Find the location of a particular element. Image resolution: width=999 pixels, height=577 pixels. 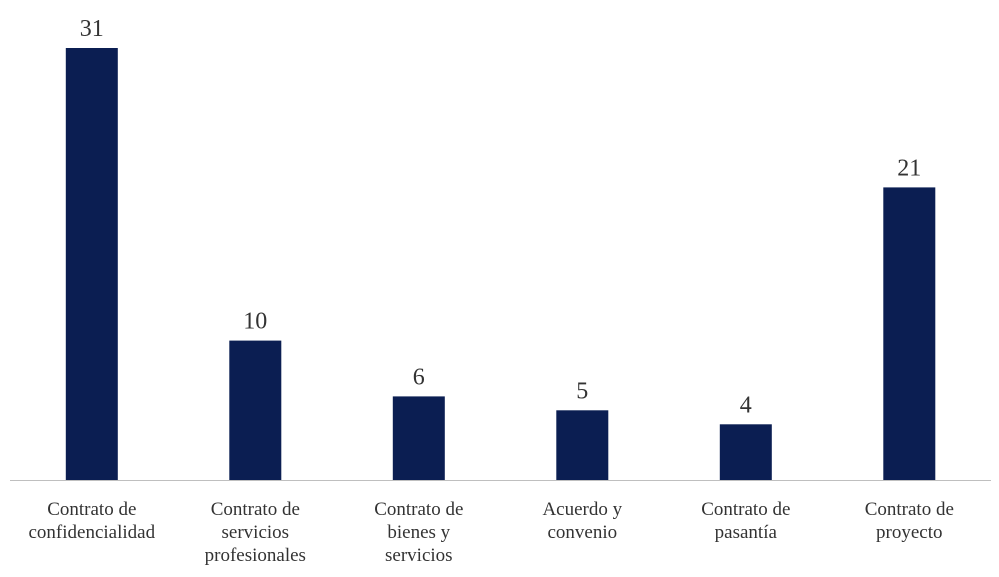

data-label-5: 21 is located at coordinates (909, 168).